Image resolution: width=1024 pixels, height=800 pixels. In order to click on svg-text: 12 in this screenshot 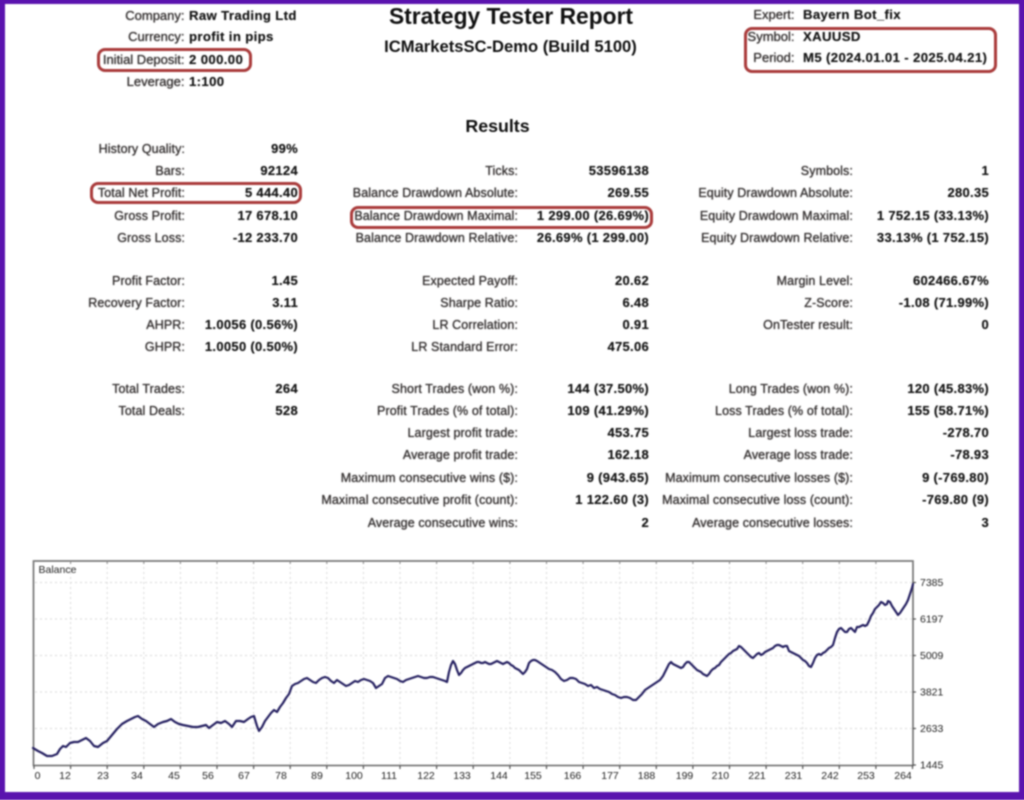, I will do `click(65, 776)`.